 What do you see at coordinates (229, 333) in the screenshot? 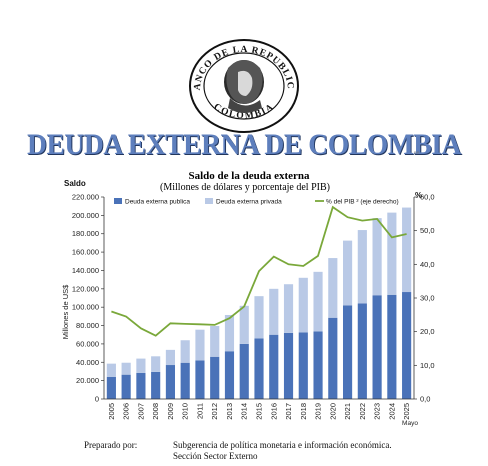
I see `bar-private-2013` at bounding box center [229, 333].